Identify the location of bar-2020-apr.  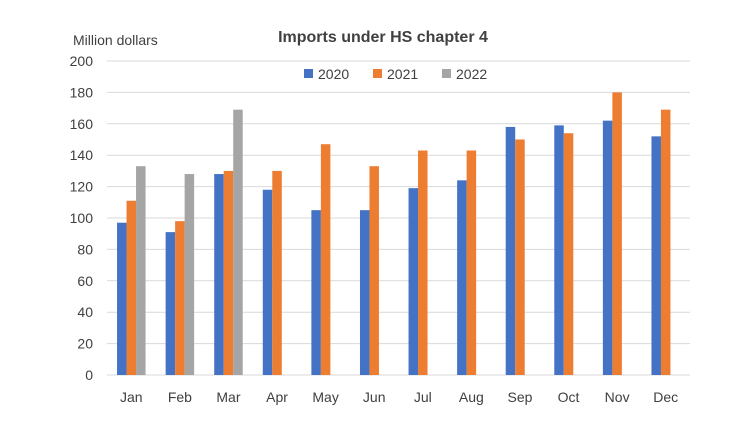
(267, 282).